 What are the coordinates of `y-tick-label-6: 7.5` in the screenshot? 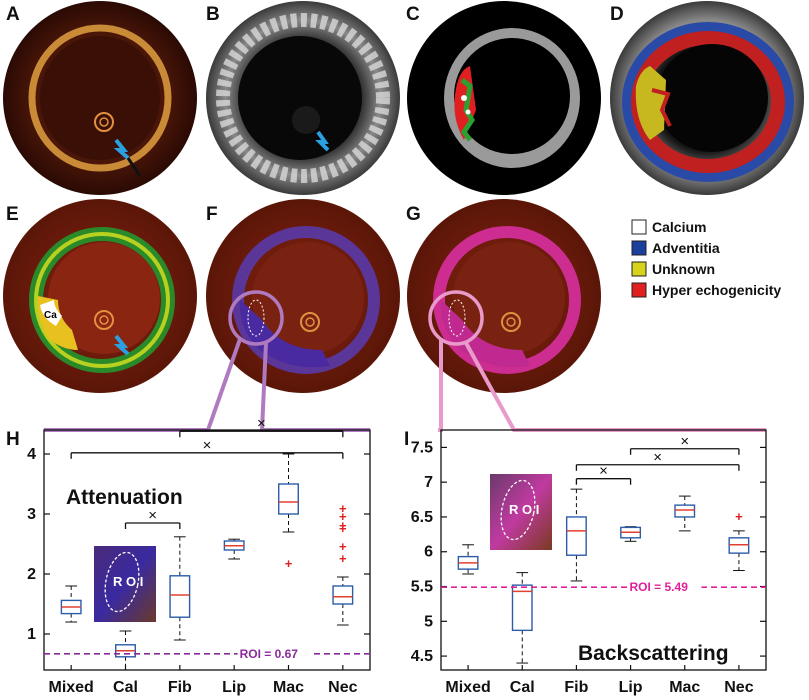 It's located at (422, 447).